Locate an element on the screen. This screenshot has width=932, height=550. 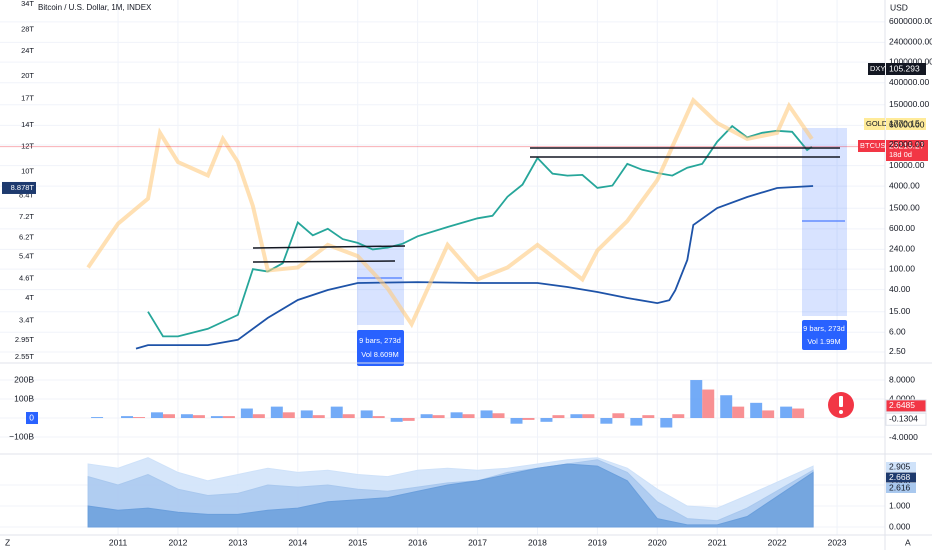
zero-tag is located at coordinates (32, 418).